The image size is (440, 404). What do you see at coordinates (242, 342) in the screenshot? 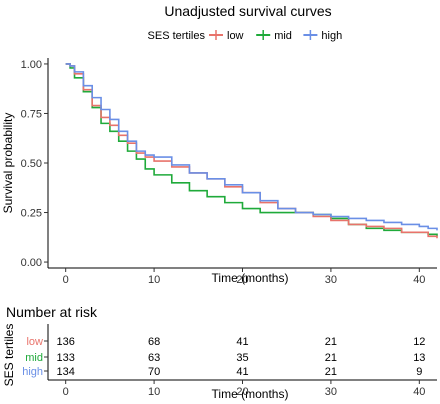
I see `risk-cell-low: 41` at bounding box center [242, 342].